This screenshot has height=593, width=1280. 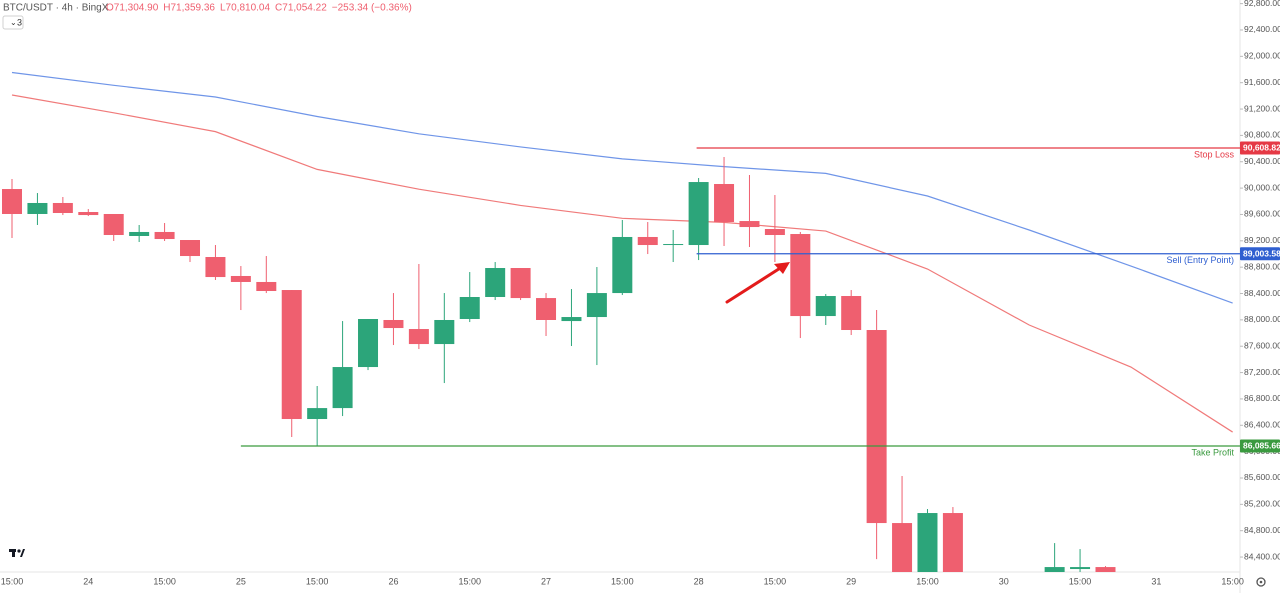 I want to click on y-tick-label: 87,600.00, so click(x=1262, y=345).